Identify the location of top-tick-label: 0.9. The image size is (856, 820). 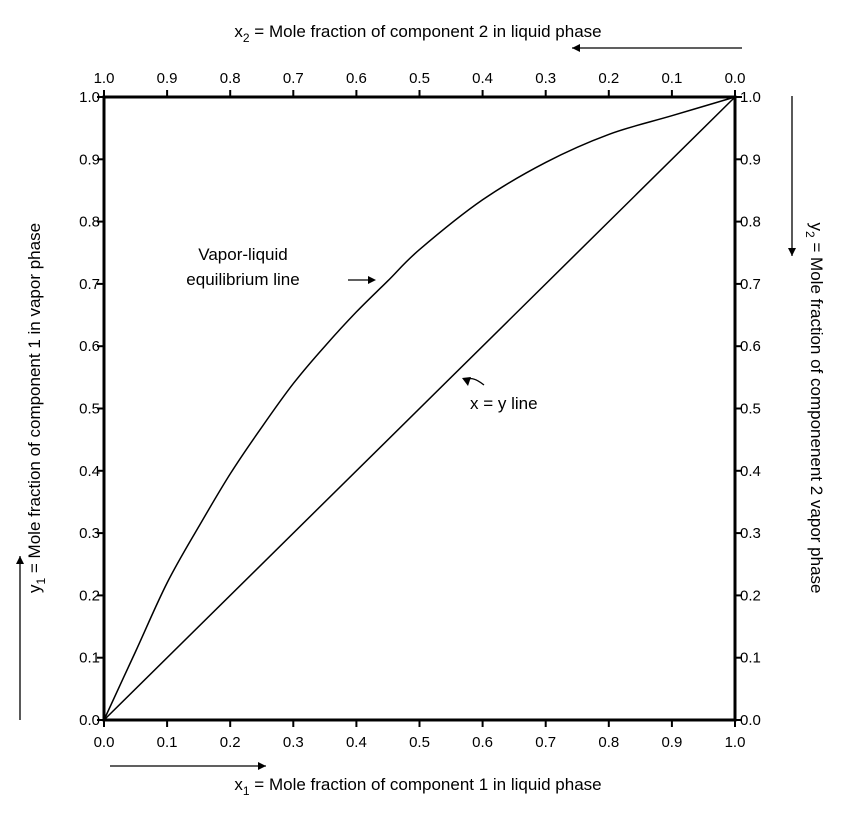
(167, 78).